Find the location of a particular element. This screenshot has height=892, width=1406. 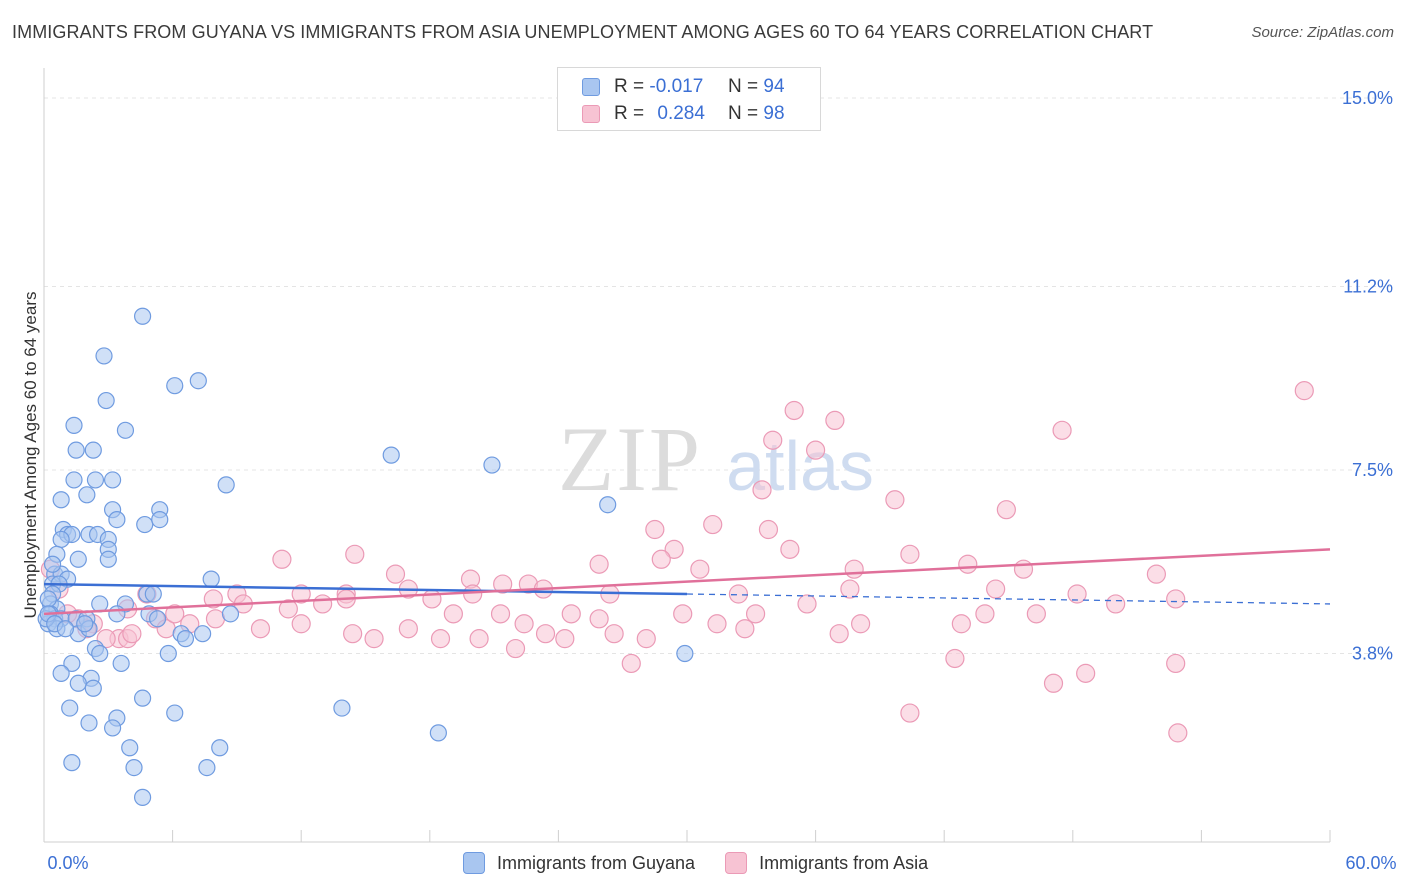

legend-row-asia: R = 0.284 N = 98 is located at coordinates (683, 114).